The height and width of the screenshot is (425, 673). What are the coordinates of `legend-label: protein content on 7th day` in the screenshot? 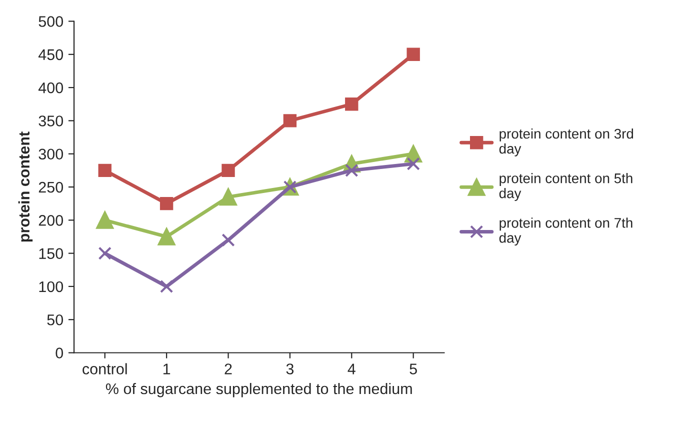 It's located at (565, 232).